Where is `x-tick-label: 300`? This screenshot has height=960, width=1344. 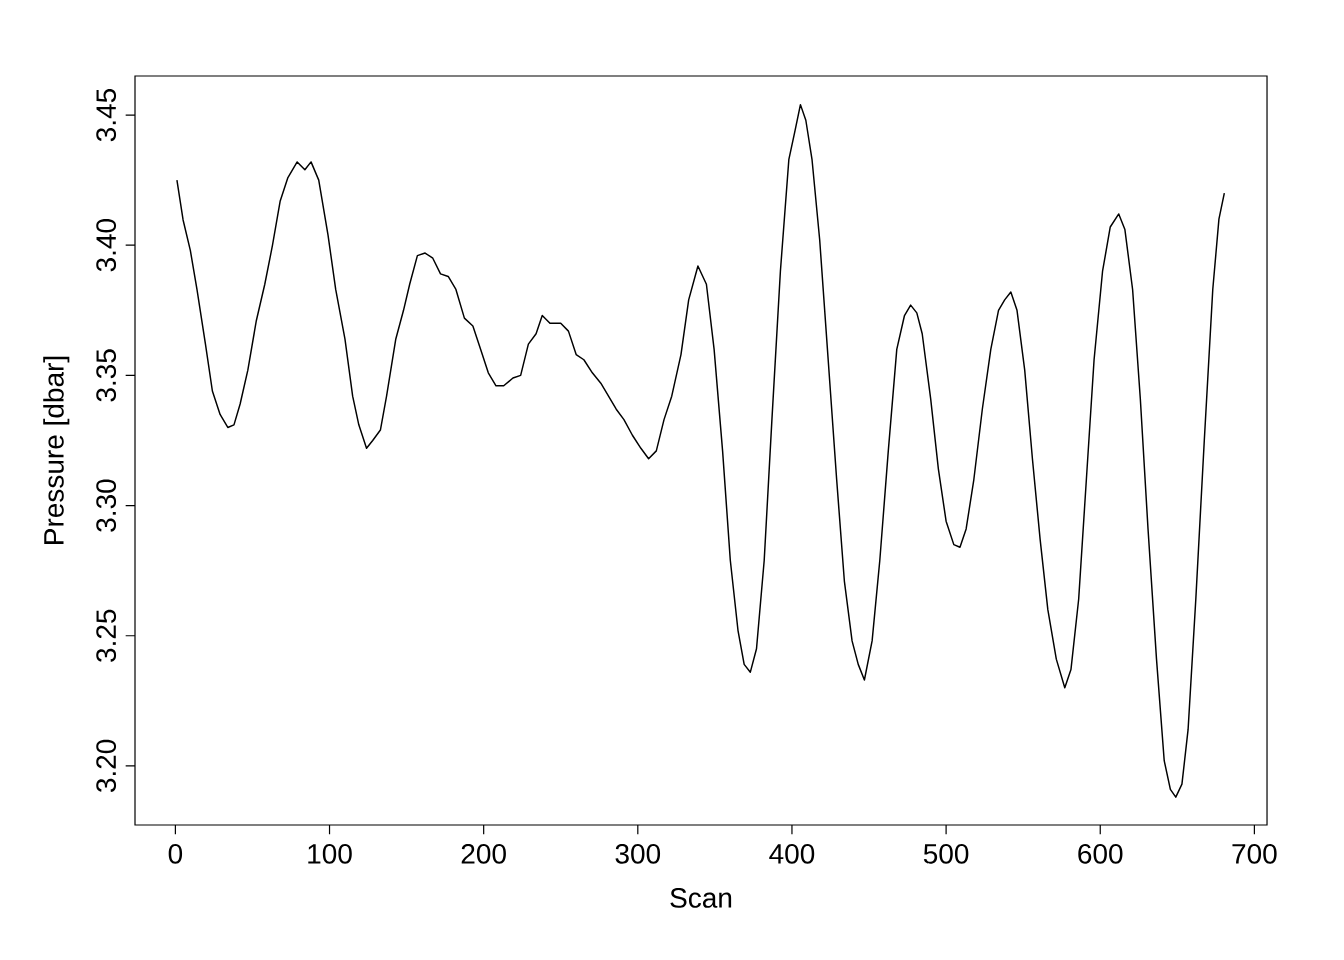 x-tick-label: 300 is located at coordinates (638, 853).